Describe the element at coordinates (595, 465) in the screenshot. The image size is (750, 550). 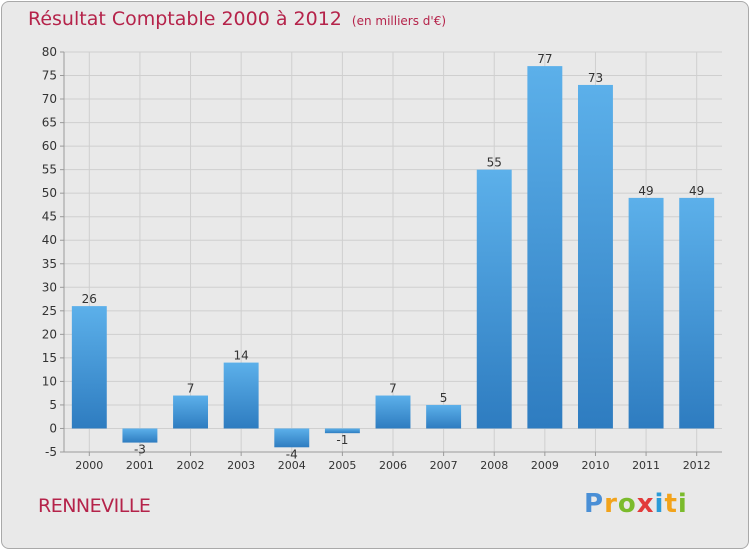
I see `xtick-label-2010: 2010` at that location.